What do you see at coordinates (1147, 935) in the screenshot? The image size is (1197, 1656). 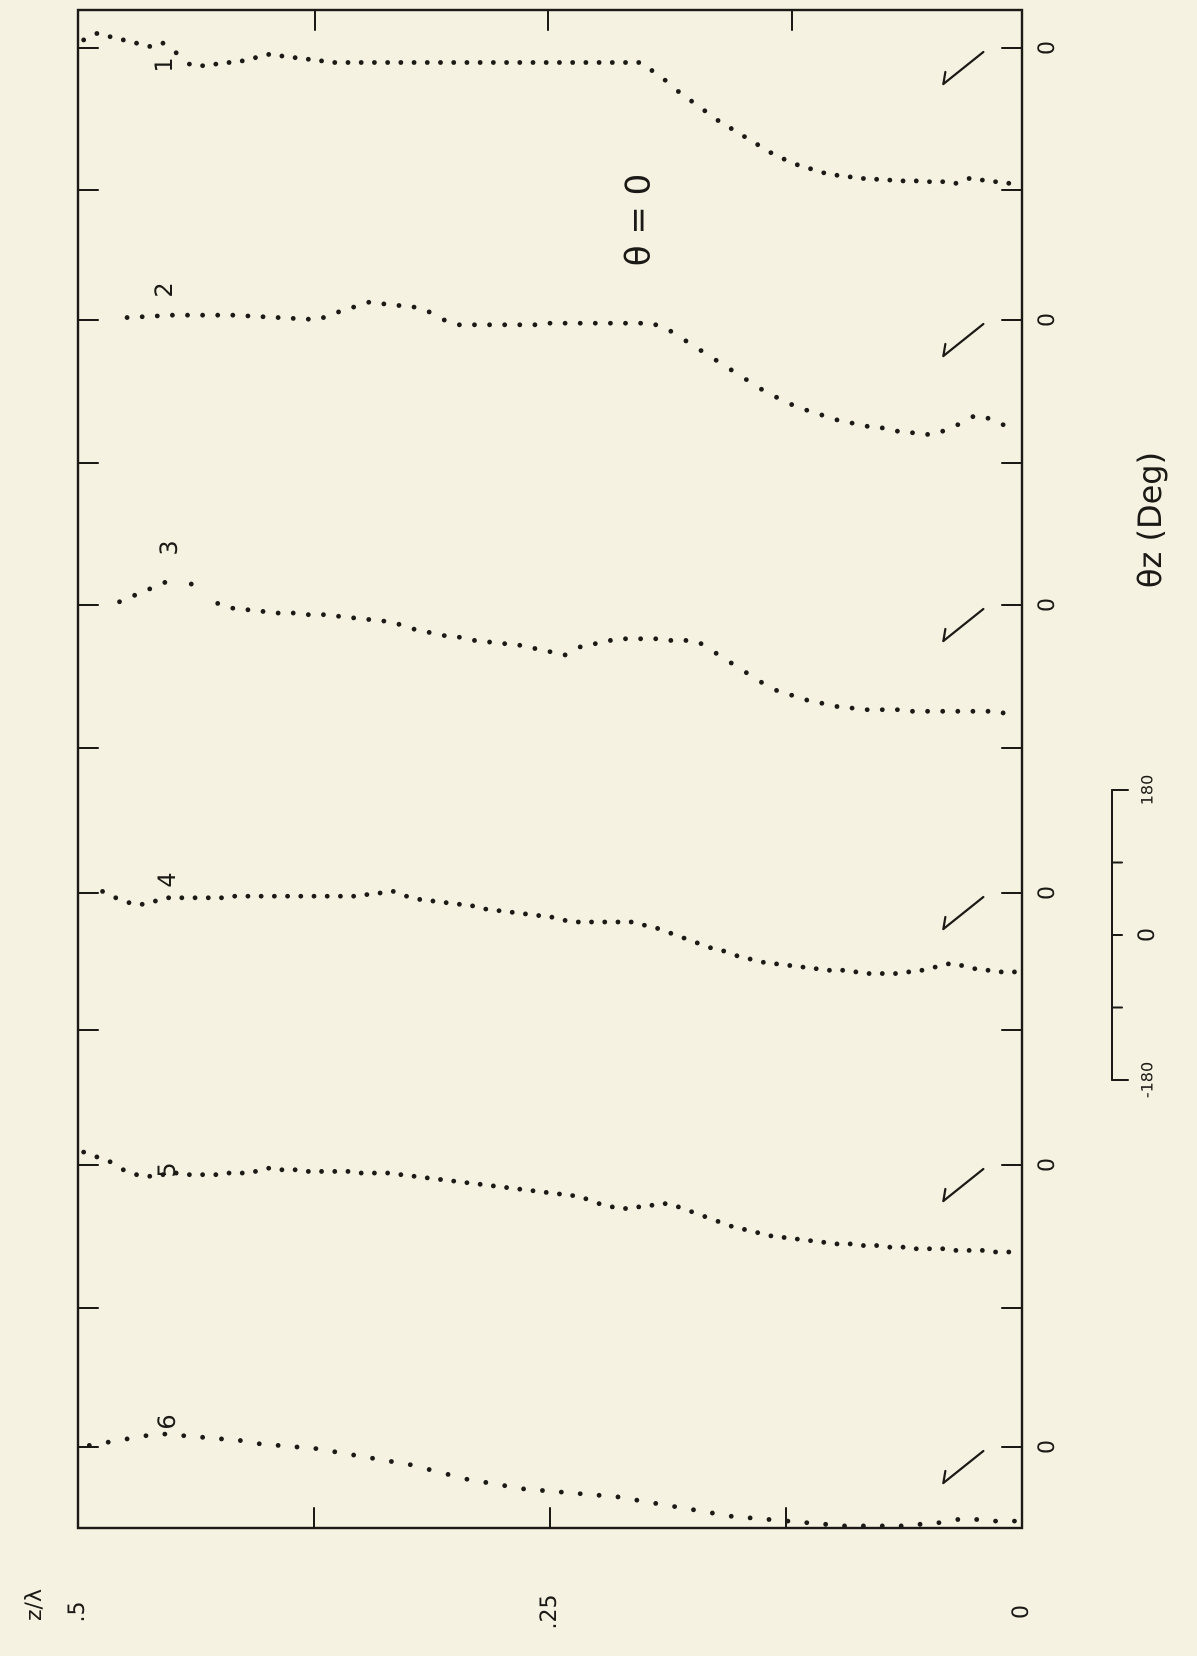 I see `degree-scale-label: 0` at bounding box center [1147, 935].